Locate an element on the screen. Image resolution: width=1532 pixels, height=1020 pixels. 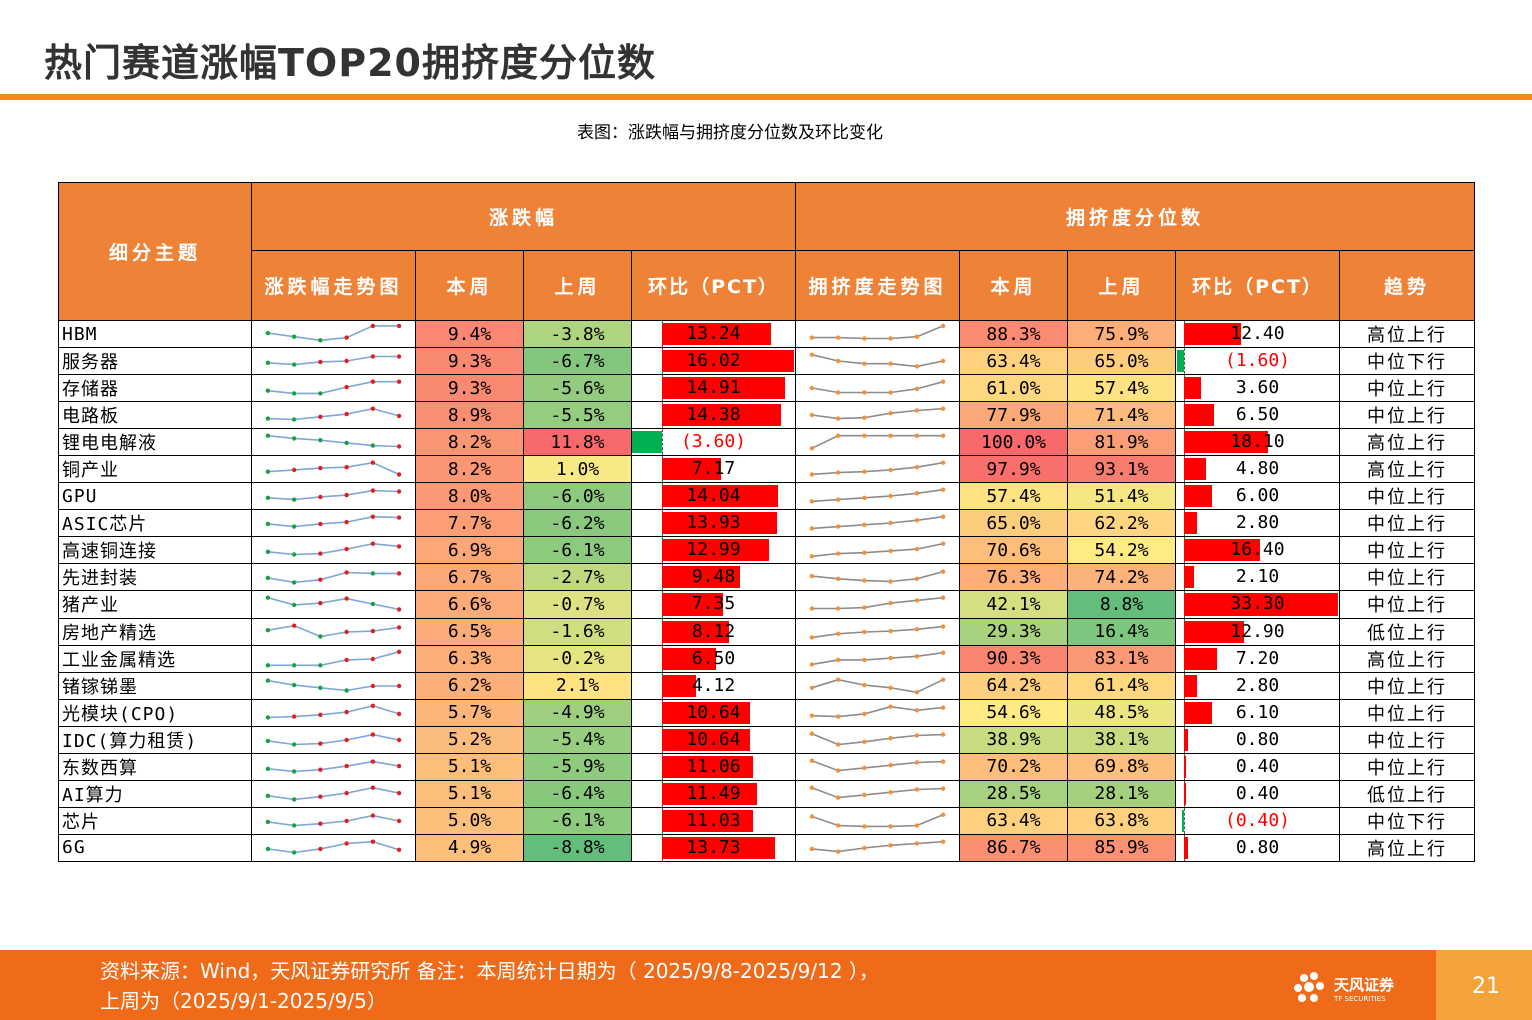
cell-crowd-pct: (0.40) is located at coordinates (1258, 820).